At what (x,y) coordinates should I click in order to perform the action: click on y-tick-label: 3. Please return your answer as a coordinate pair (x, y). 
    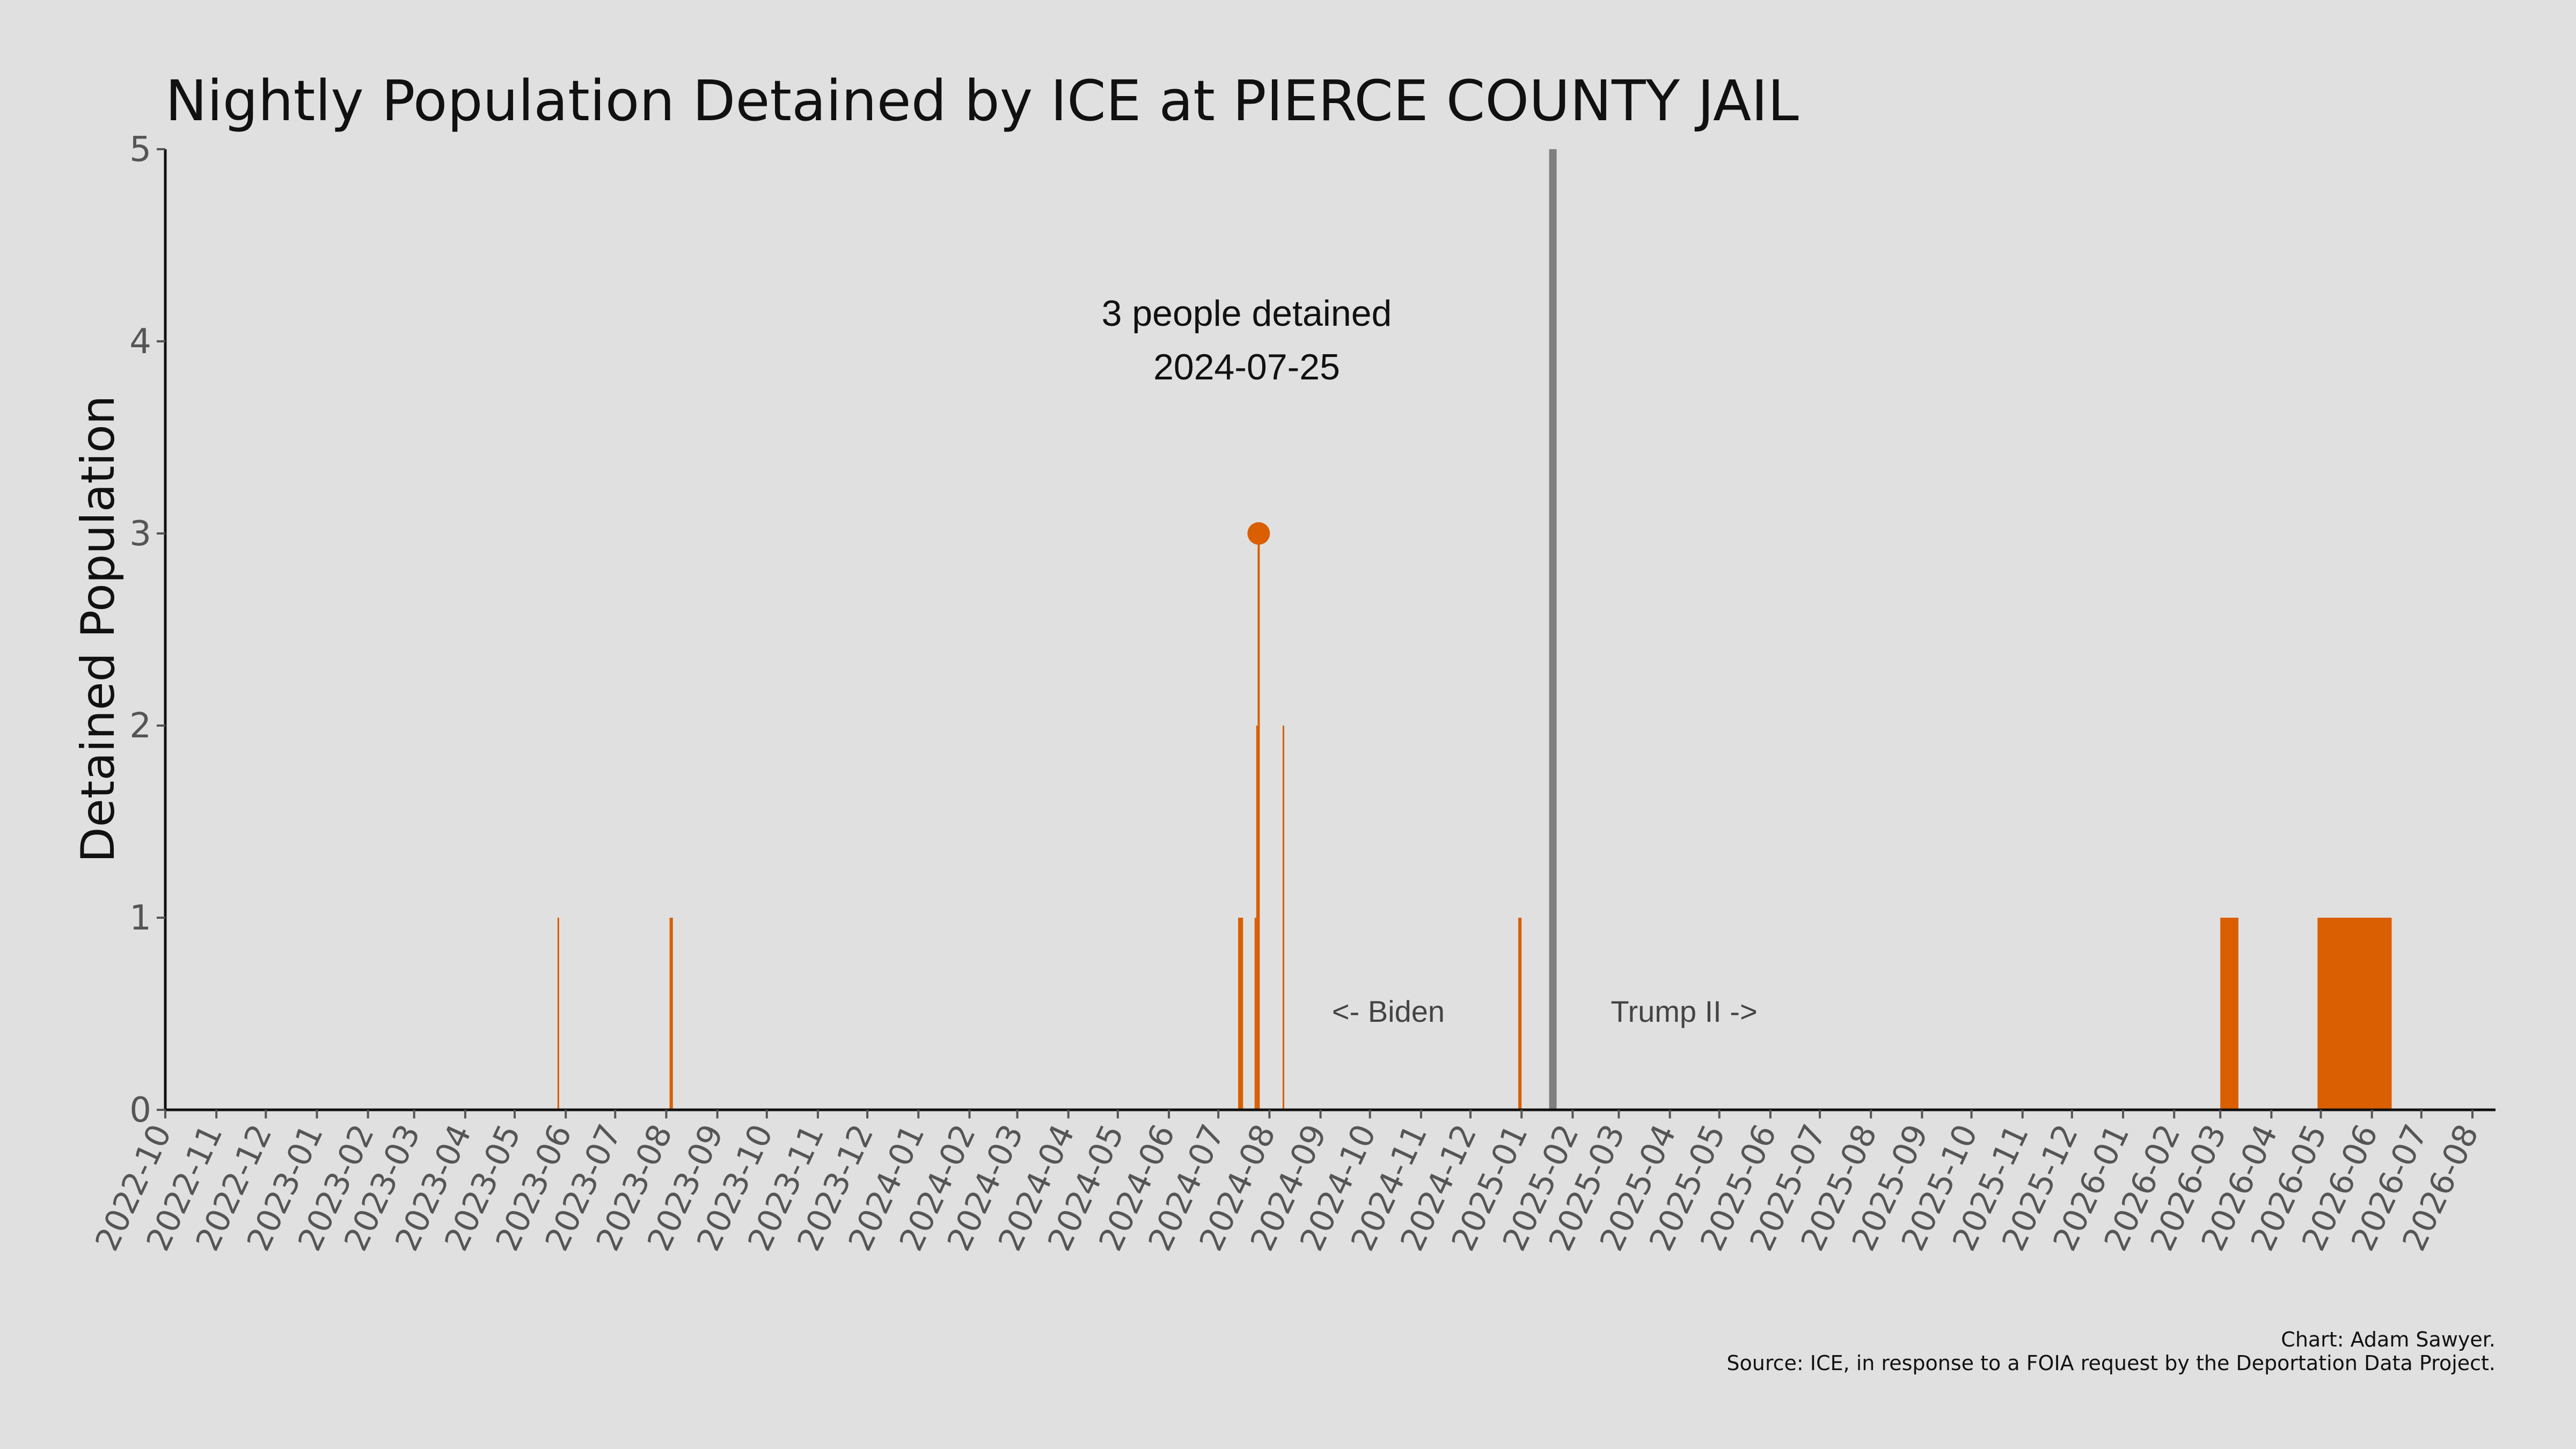
    Looking at the image, I should click on (140, 534).